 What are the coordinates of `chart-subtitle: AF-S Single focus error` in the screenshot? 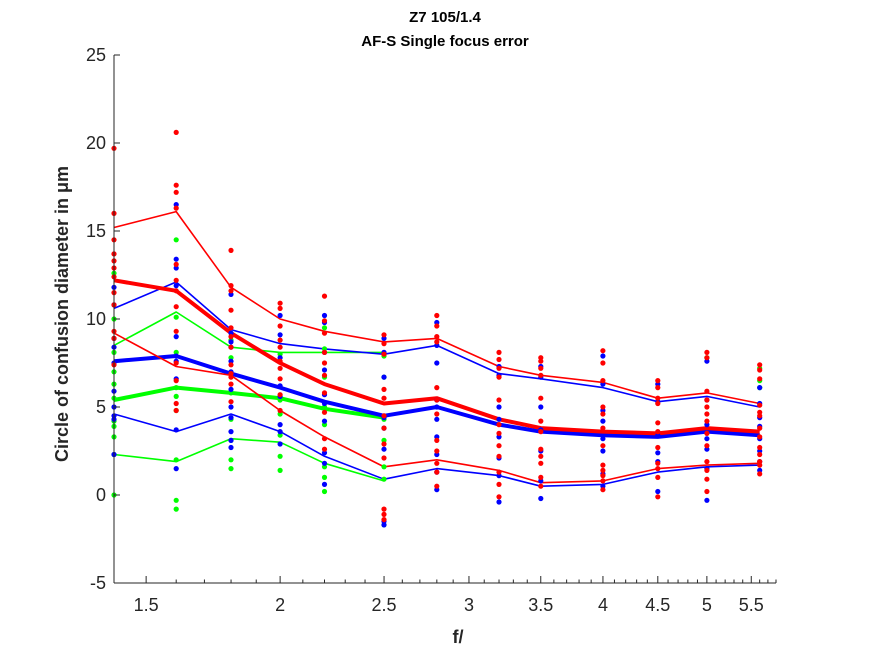 It's located at (445, 41).